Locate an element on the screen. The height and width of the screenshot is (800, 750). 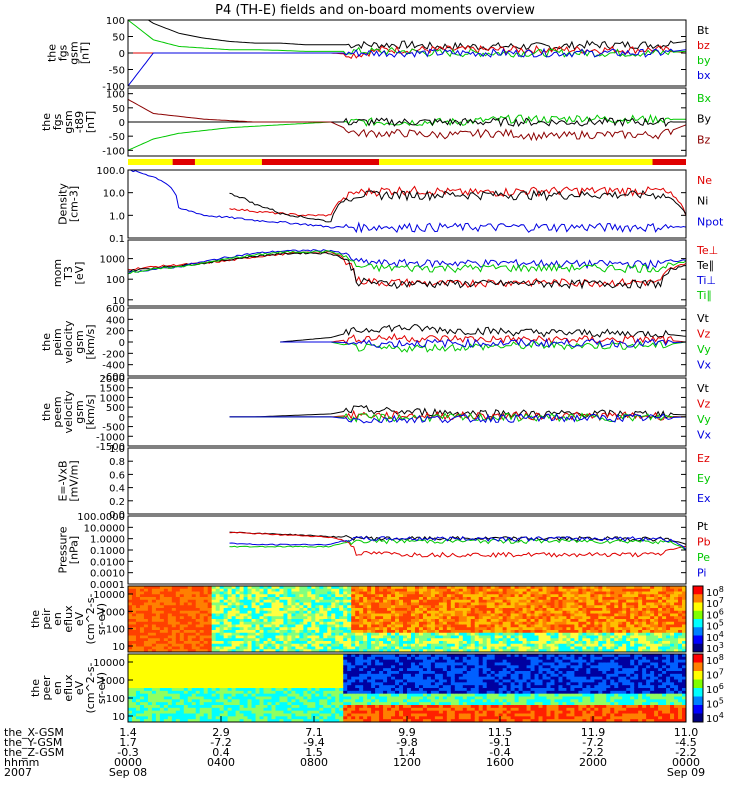
y-tick-label: -100 is located at coordinates (113, 151).